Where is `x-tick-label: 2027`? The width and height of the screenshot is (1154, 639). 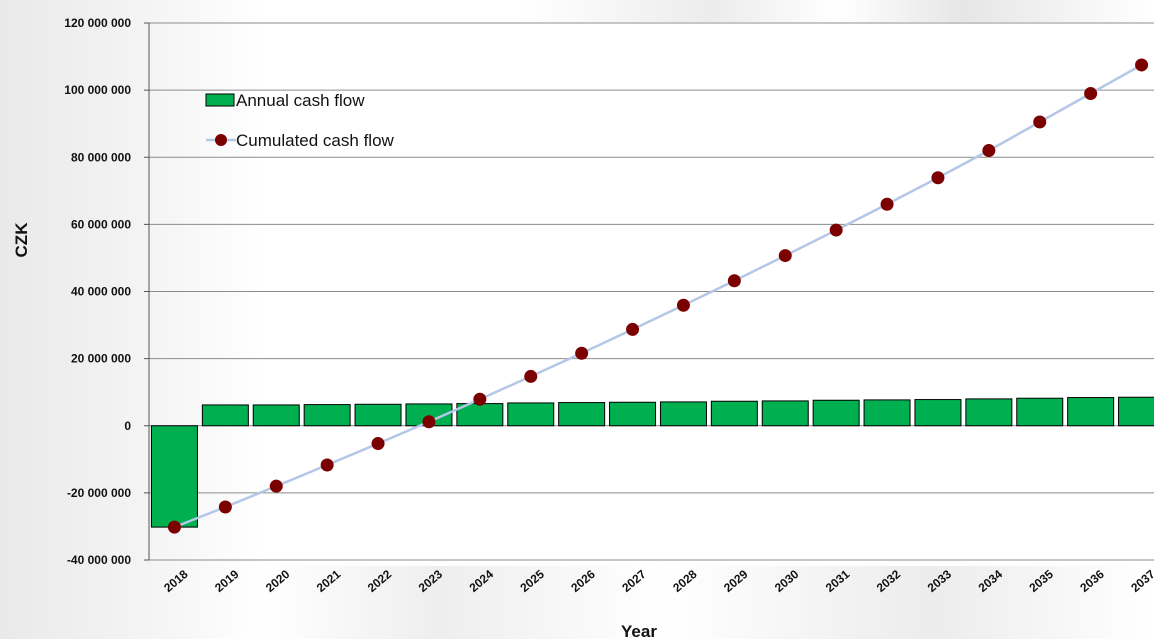
x-tick-label: 2027 is located at coordinates (634, 581).